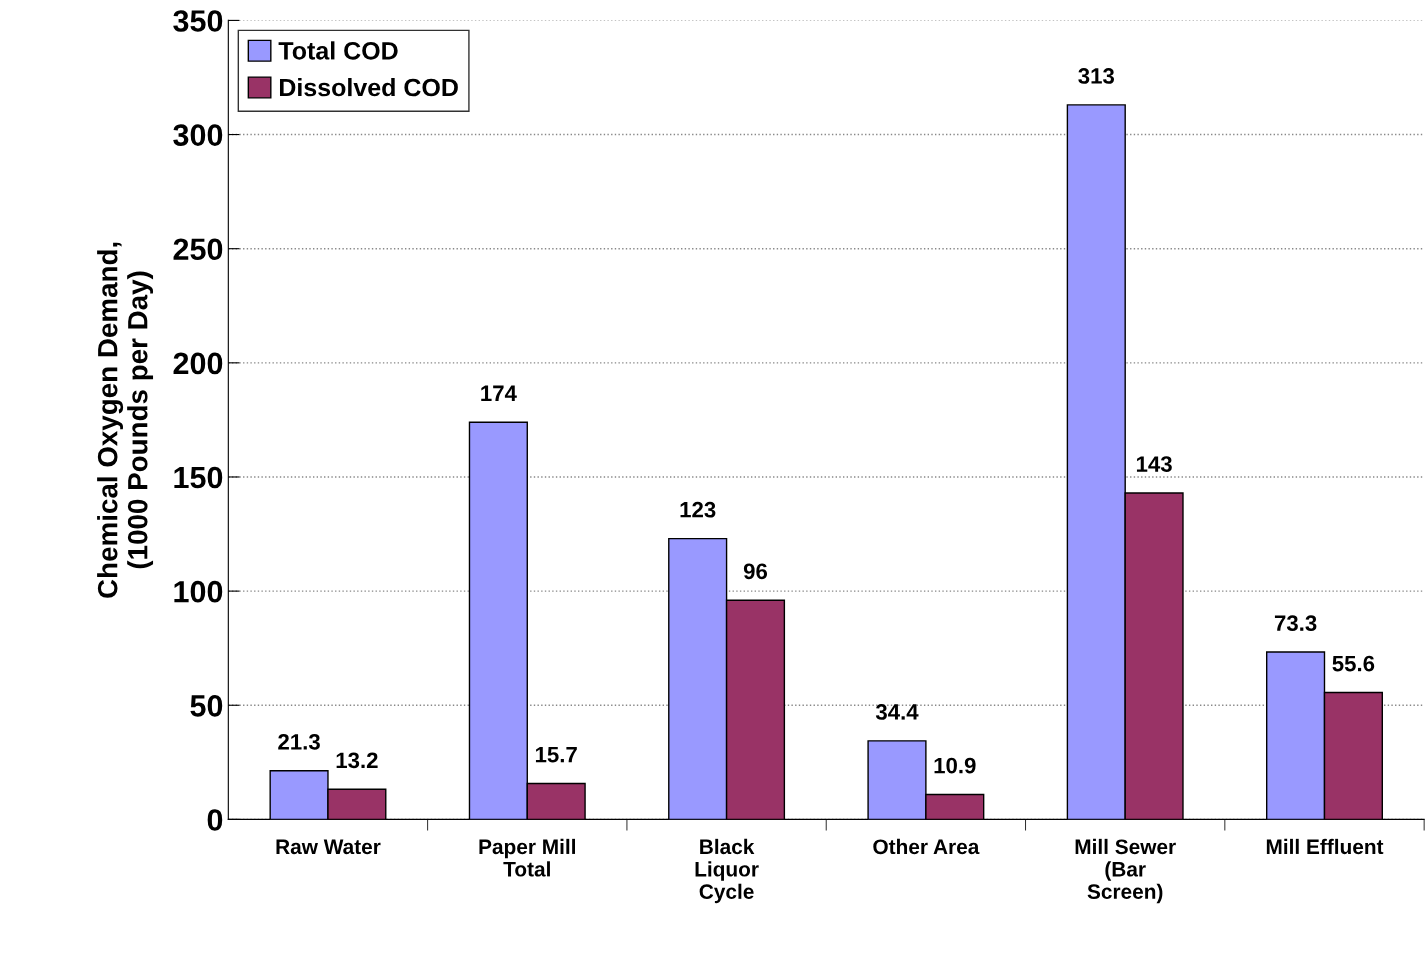  Describe the element at coordinates (198, 591) in the screenshot. I see `y-tick-label: 100` at that location.